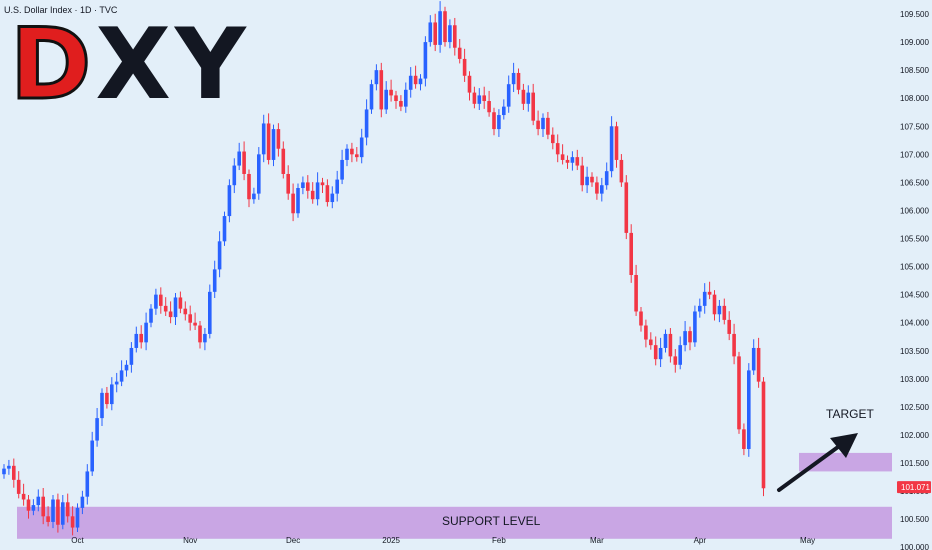 The height and width of the screenshot is (550, 932). I want to click on dxy-logo: DXY, so click(129, 65).